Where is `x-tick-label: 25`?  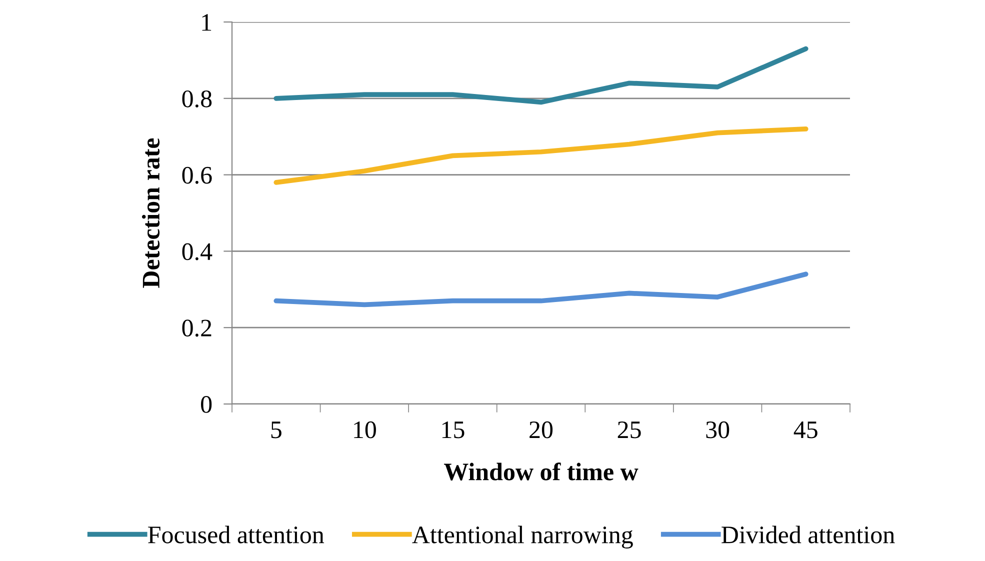
x-tick-label: 25 is located at coordinates (629, 429).